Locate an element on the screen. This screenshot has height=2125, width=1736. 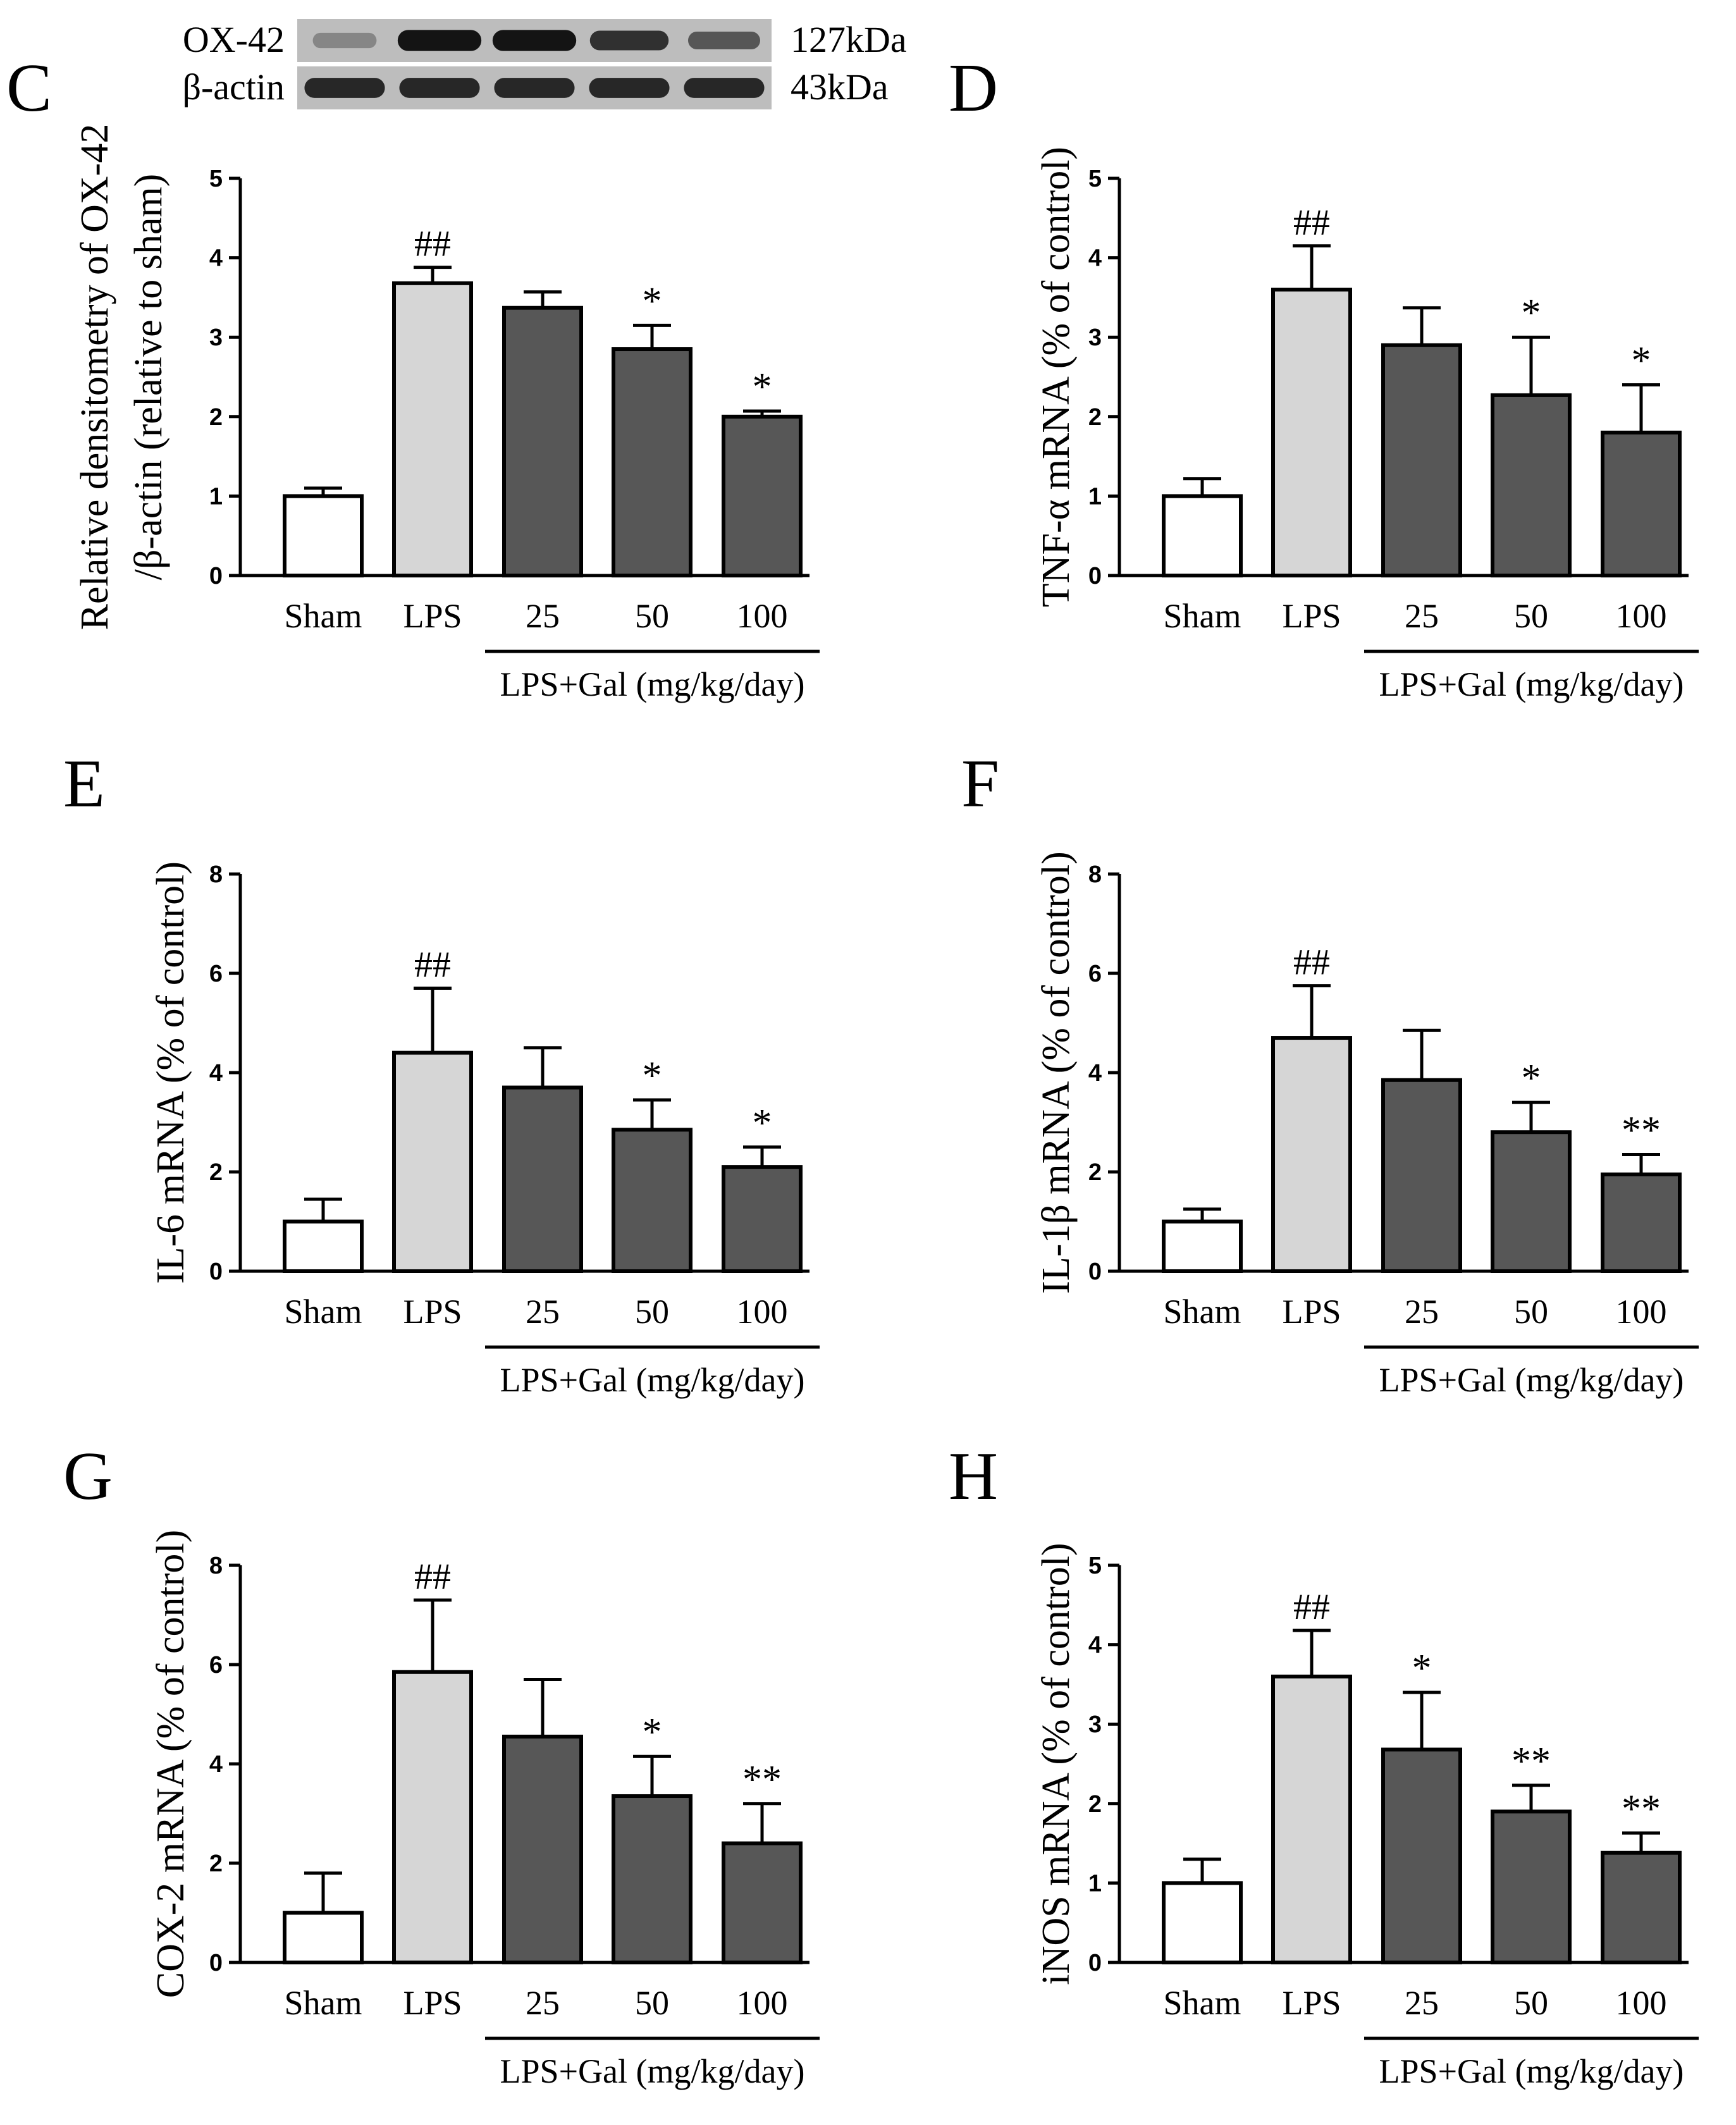
western-blot: OX-42 127kDa β-actin 43kDa is located at coordinates (544, 64).